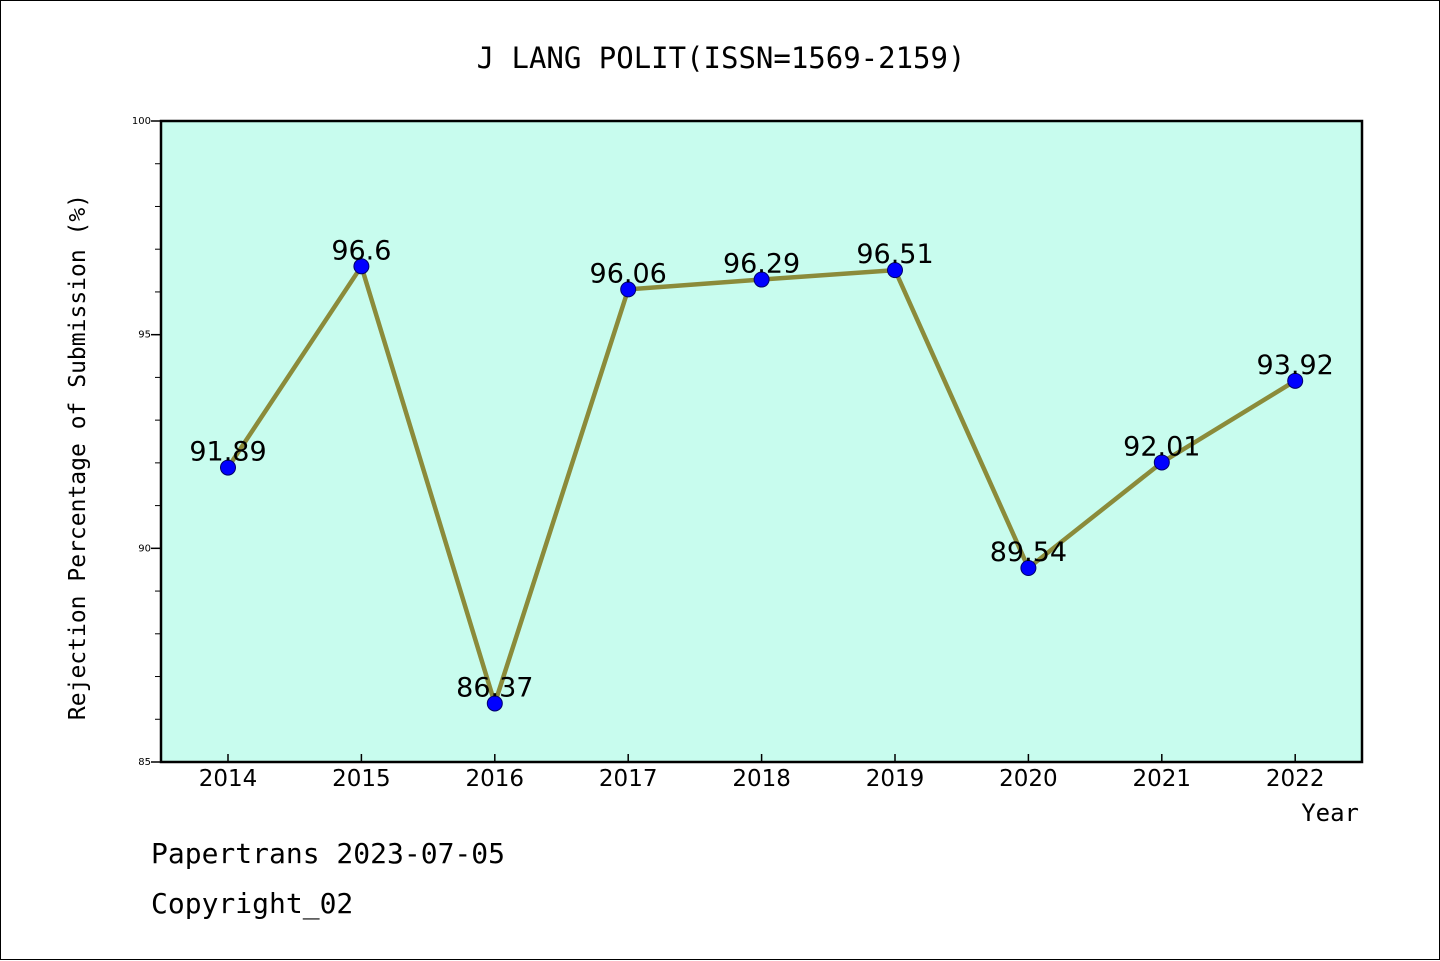  What do you see at coordinates (361, 779) in the screenshot?
I see `x-tick-label: 2015` at bounding box center [361, 779].